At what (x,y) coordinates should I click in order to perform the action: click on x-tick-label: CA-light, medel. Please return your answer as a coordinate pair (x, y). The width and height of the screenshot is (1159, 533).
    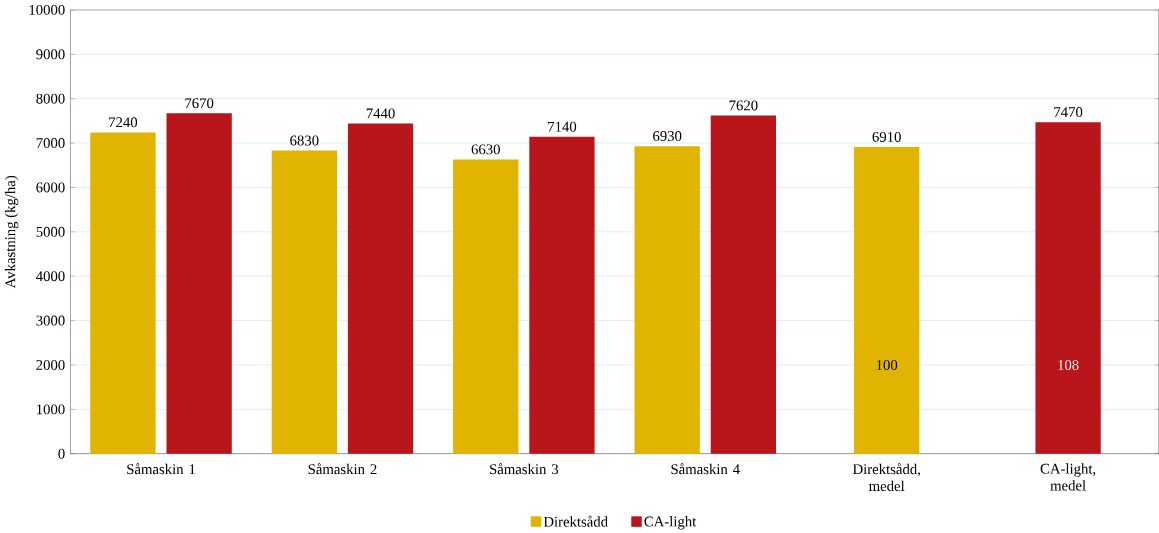
    Looking at the image, I should click on (1068, 477).